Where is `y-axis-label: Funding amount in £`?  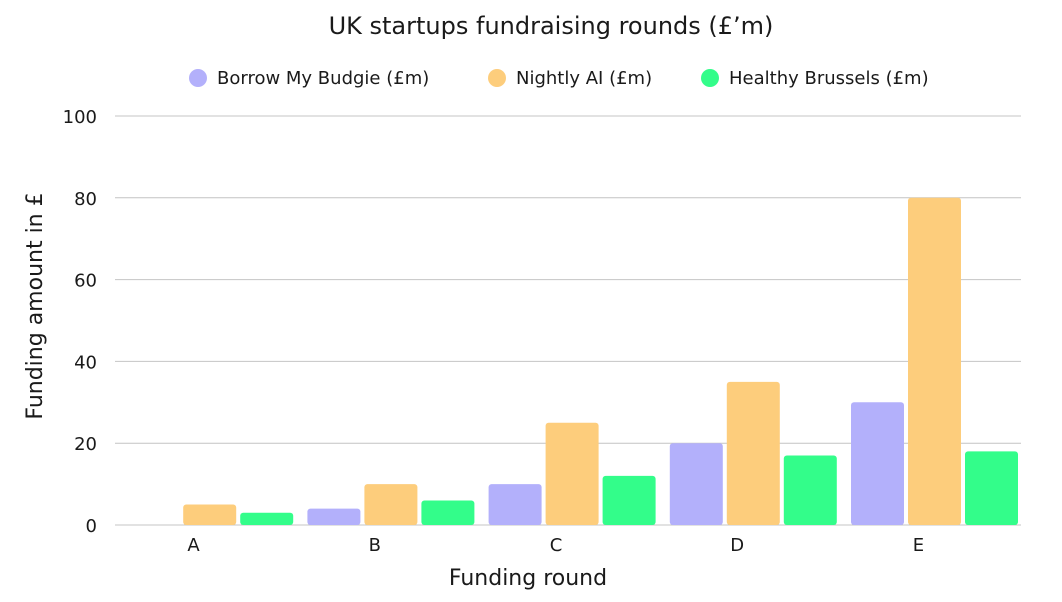 y-axis-label: Funding amount in £ is located at coordinates (35, 305).